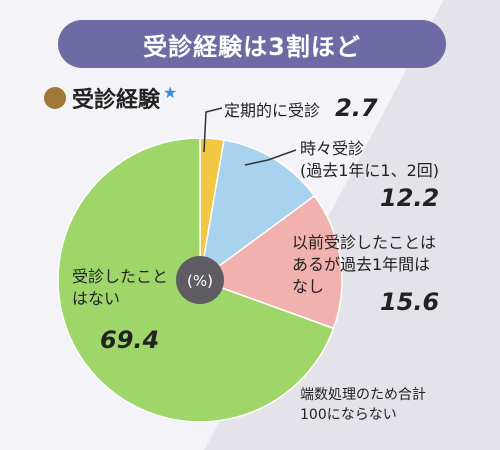  I want to click on footnote-line2: 100にならない, so click(348, 415).